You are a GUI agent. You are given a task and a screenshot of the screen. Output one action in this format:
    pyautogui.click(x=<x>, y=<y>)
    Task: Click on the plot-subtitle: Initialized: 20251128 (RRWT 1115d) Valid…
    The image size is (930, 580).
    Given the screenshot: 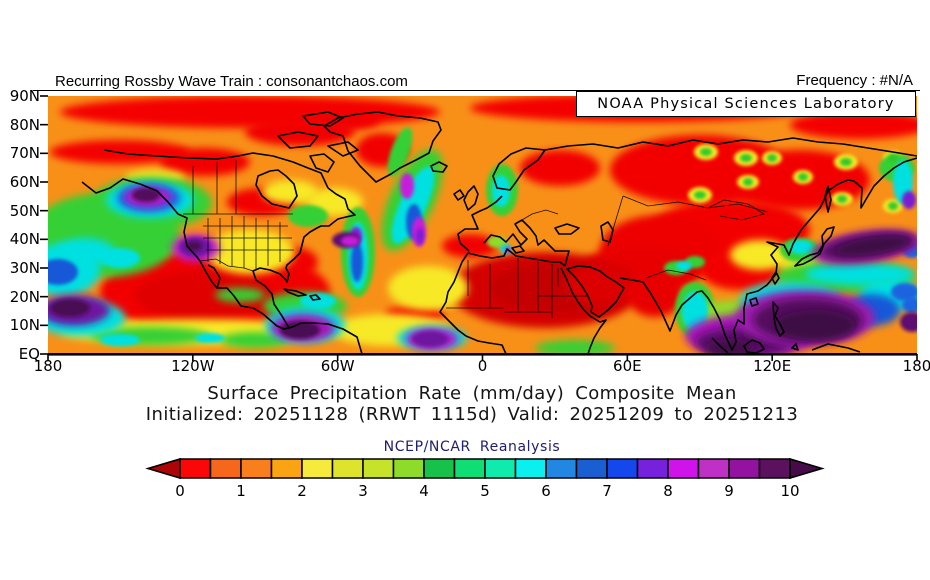 What is the action you would take?
    pyautogui.click(x=472, y=414)
    